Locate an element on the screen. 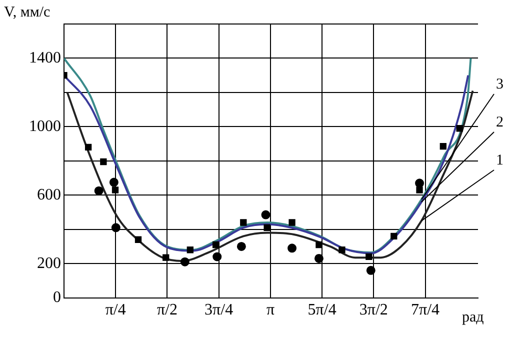 The width and height of the screenshot is (526, 341). y-tick-label: 1400 is located at coordinates (45, 57).